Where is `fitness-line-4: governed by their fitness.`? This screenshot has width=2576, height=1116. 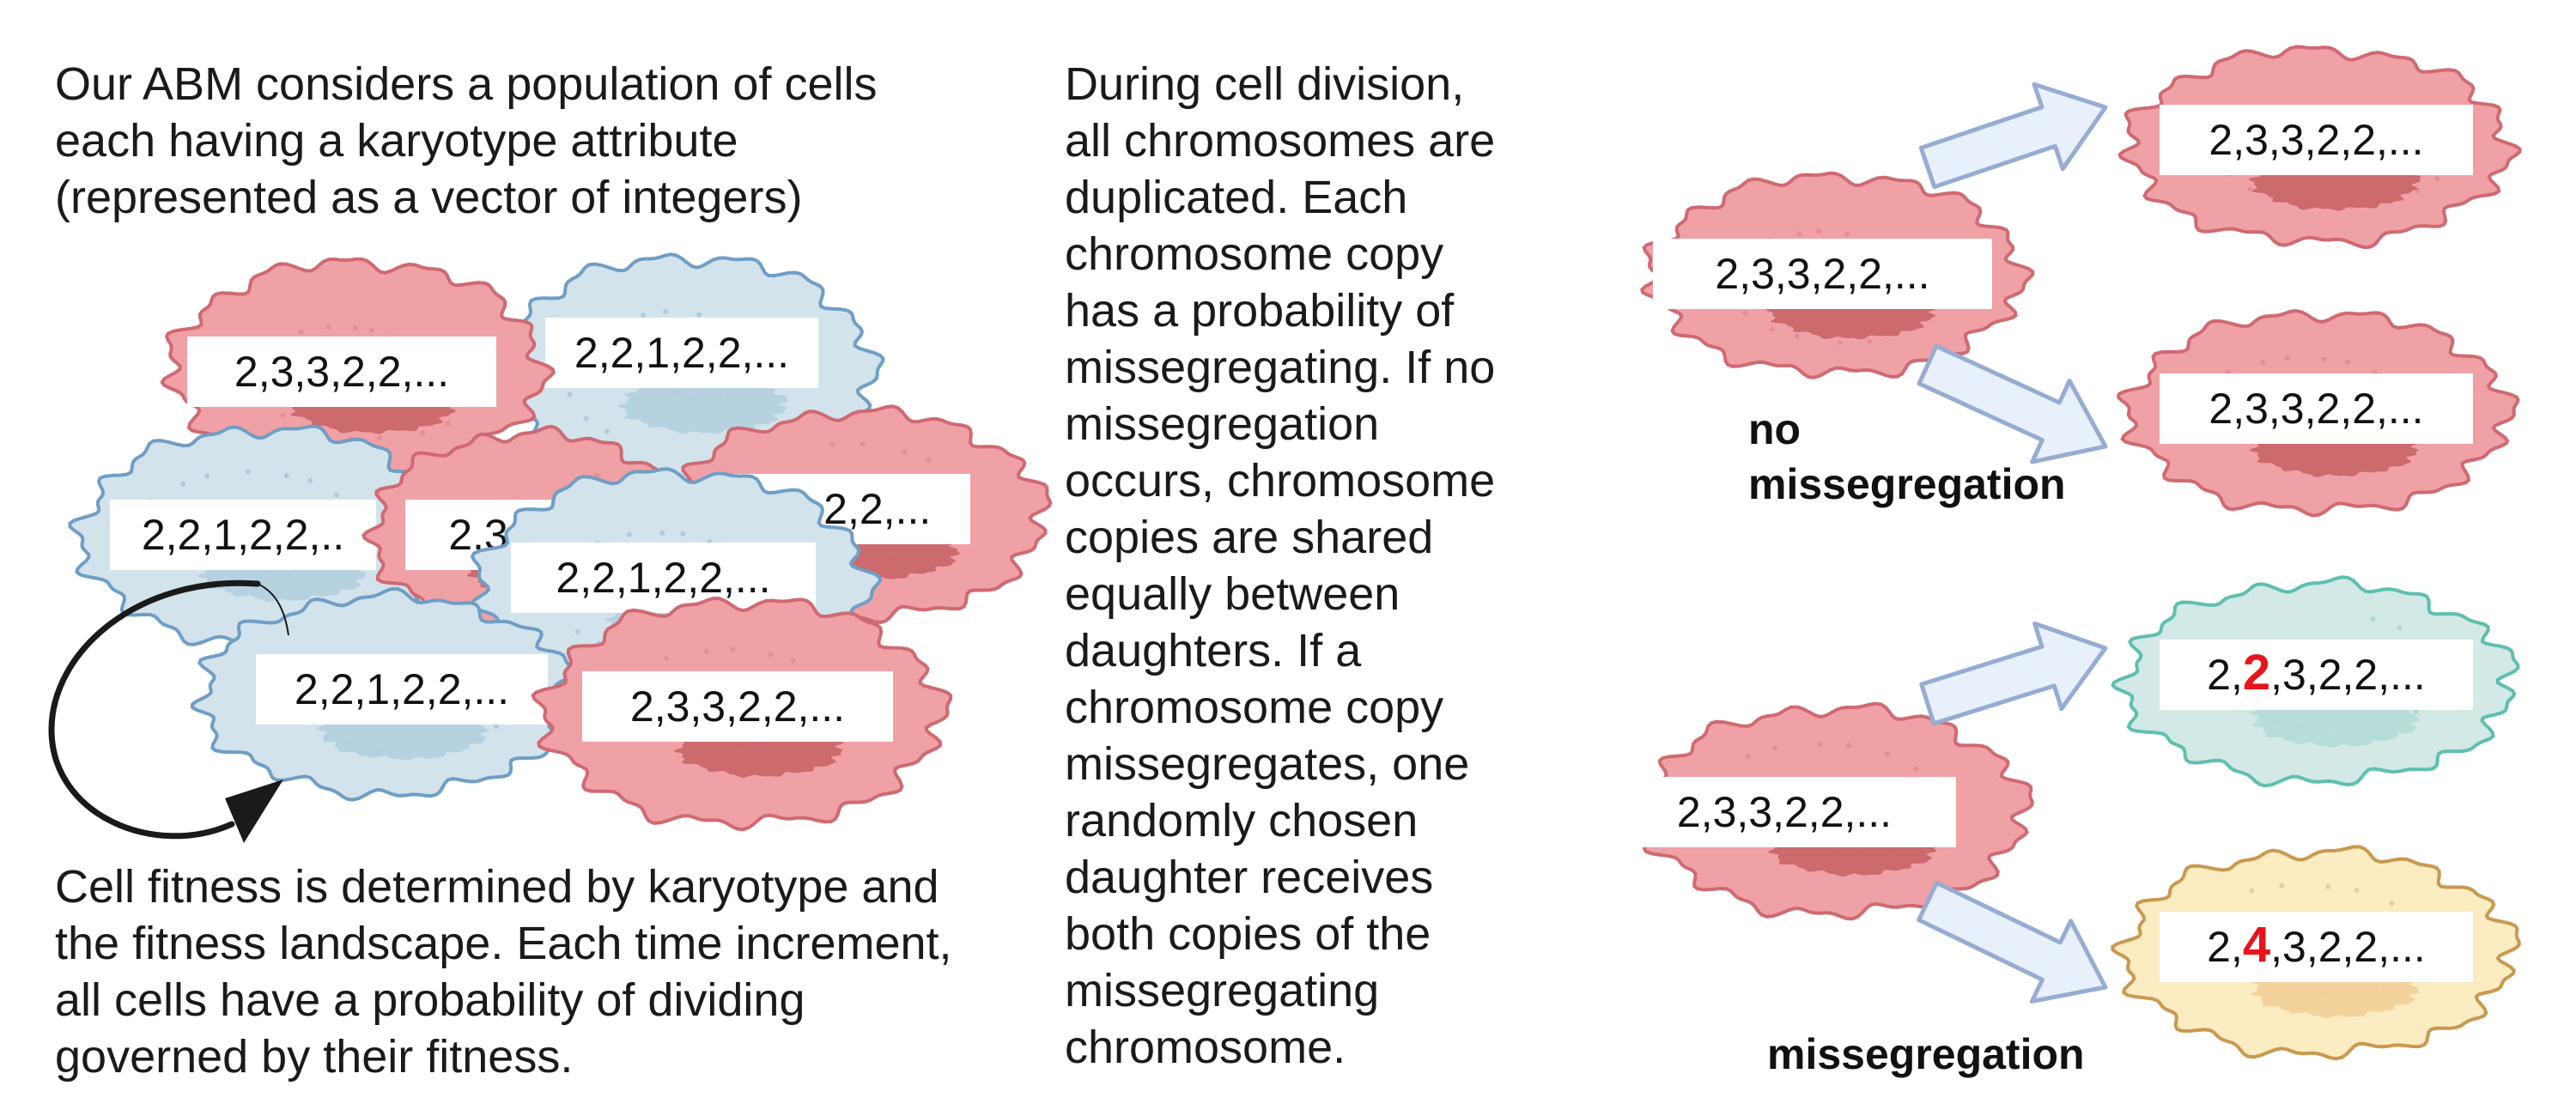 fitness-line-4: governed by their fitness. is located at coordinates (314, 1057).